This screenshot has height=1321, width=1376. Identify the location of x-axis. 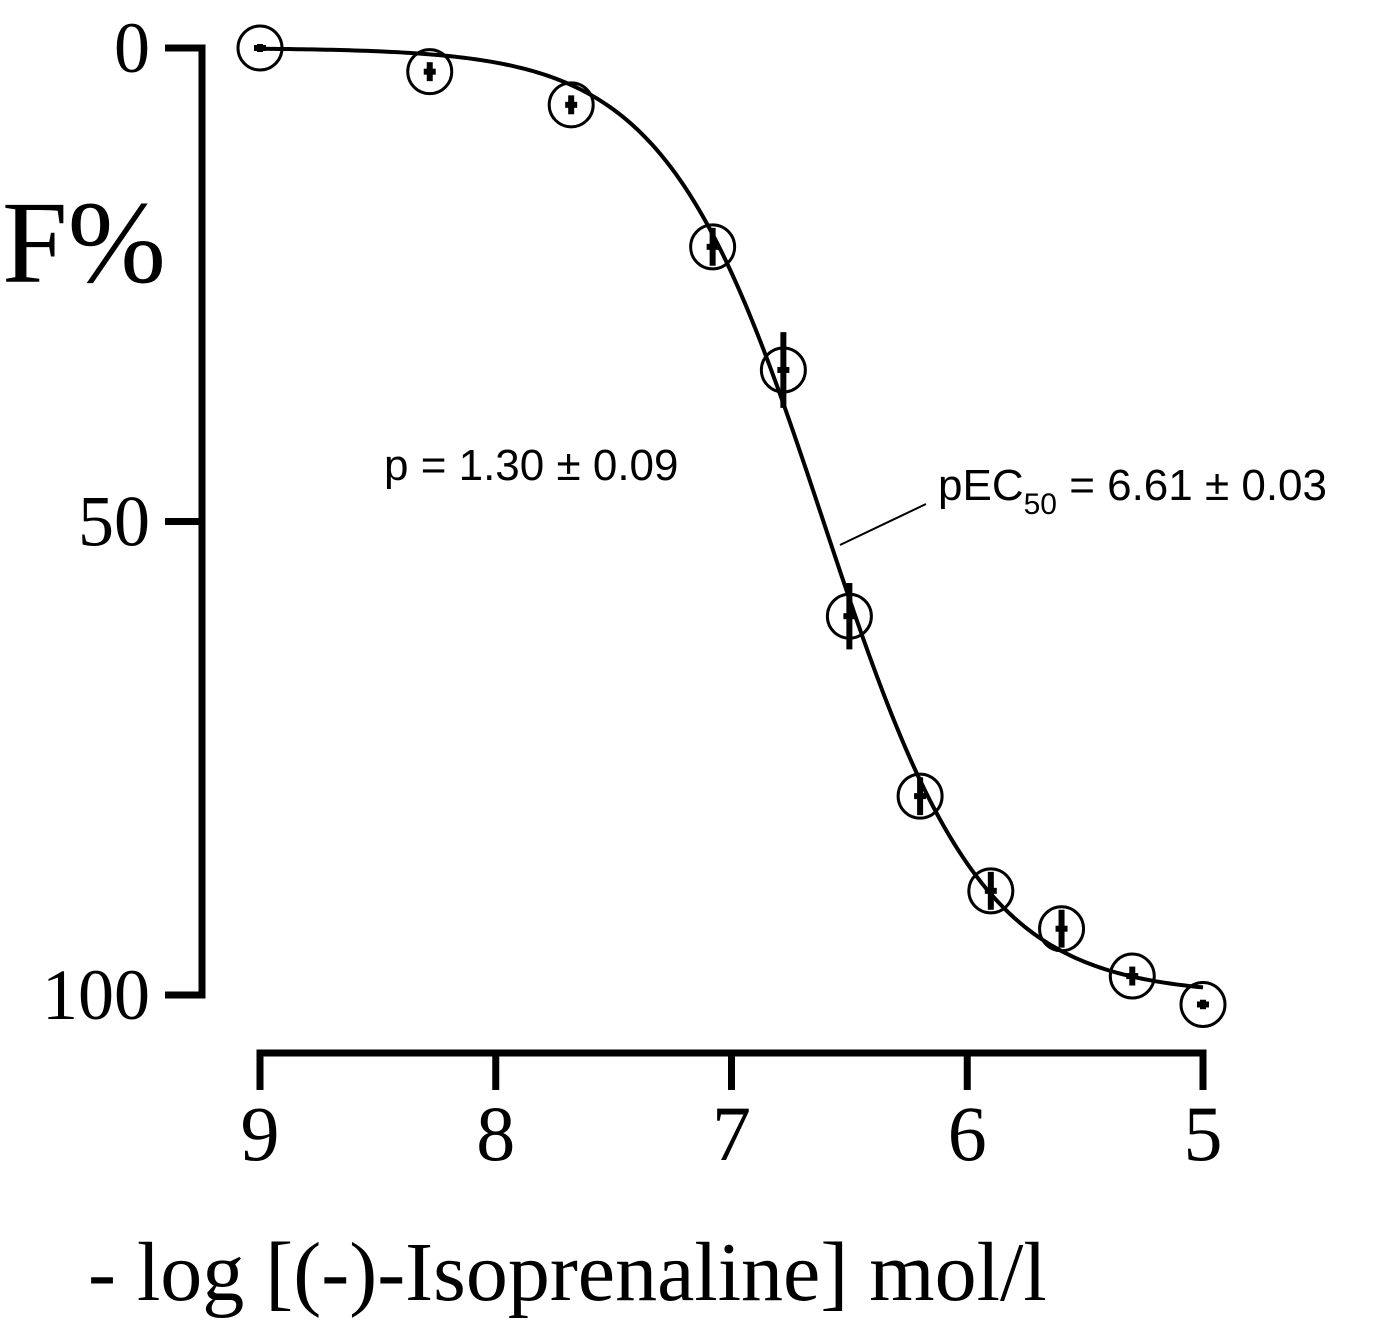
(731, 1069).